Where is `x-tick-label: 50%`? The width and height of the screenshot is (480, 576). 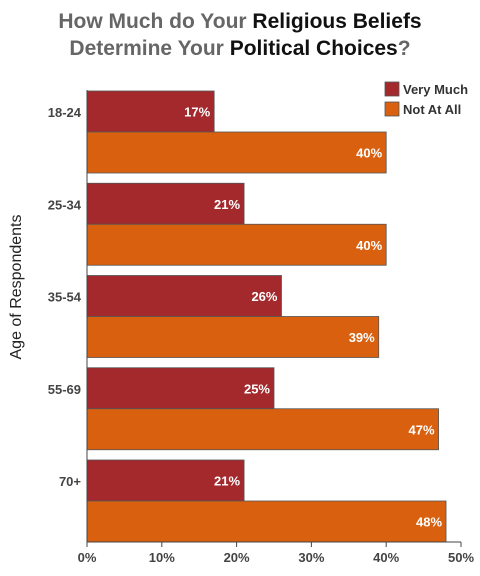
x-tick-label: 50% is located at coordinates (461, 557).